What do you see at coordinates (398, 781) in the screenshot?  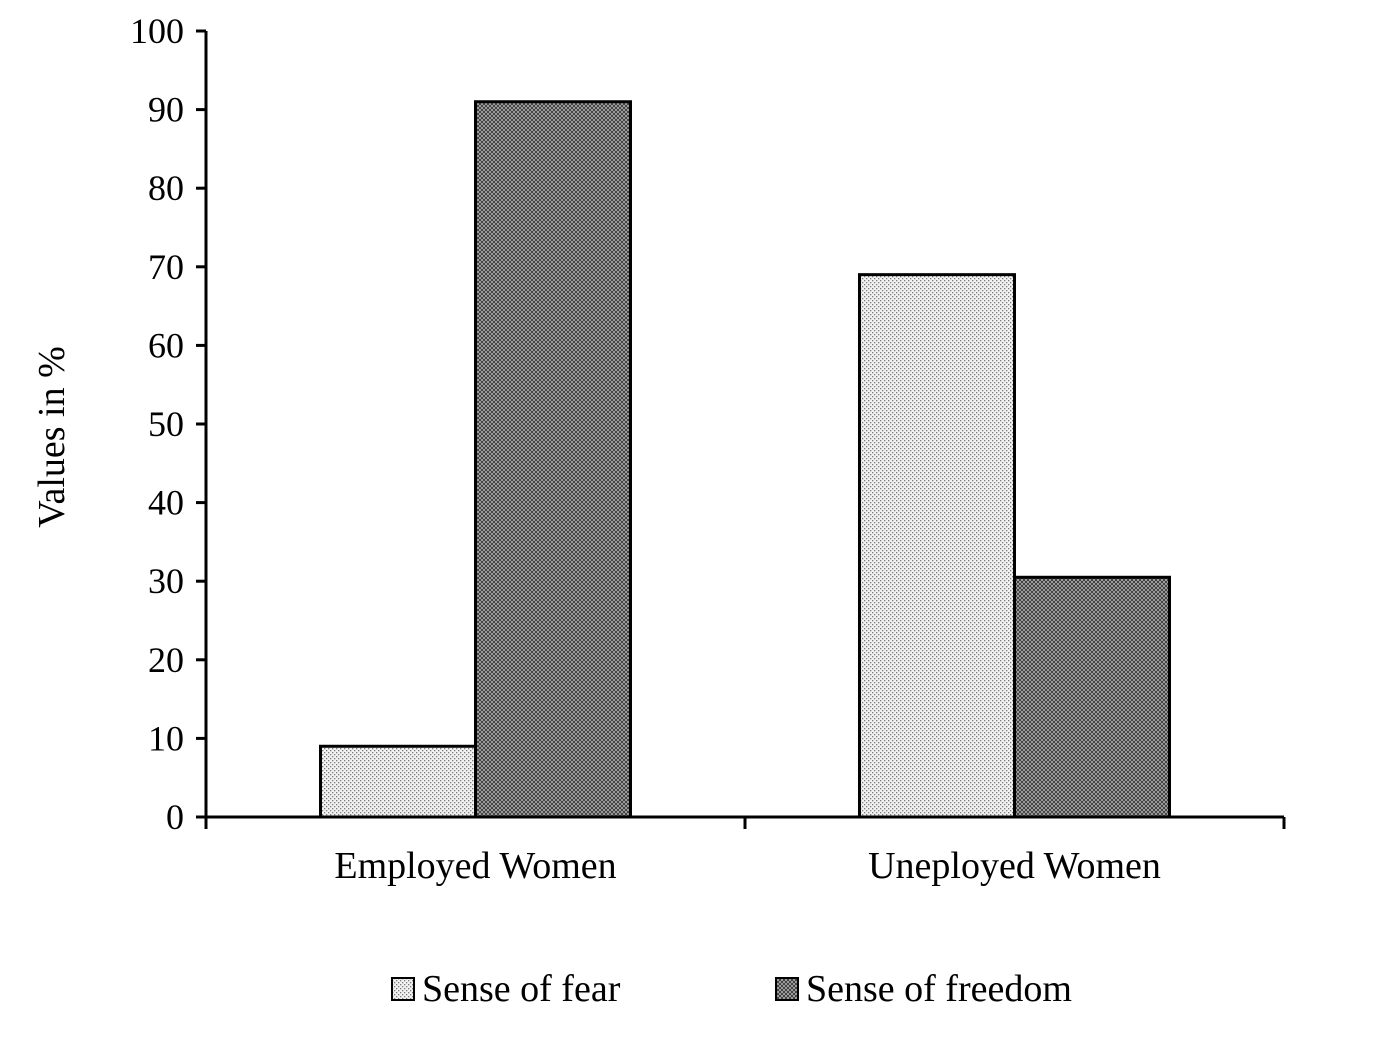 I see `bar-fear-employed` at bounding box center [398, 781].